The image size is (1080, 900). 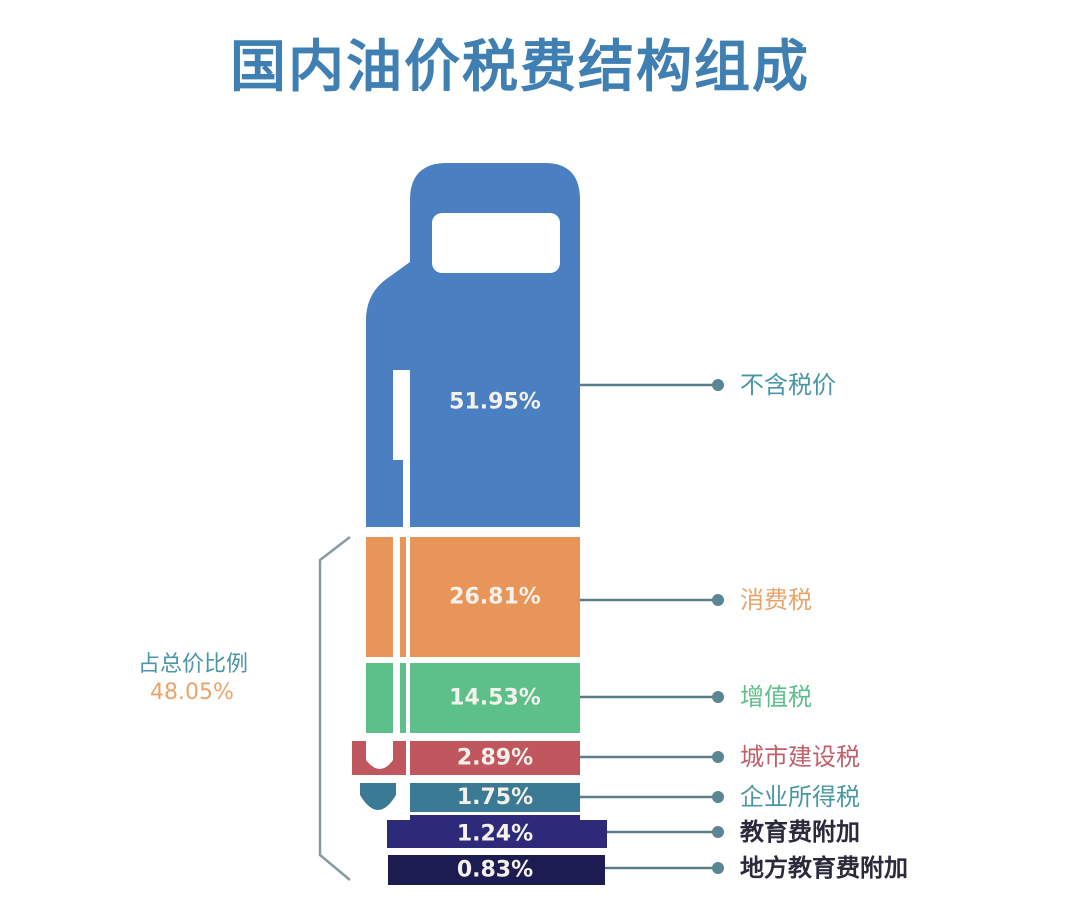 What do you see at coordinates (378, 796) in the screenshot?
I see `hose-nozzle` at bounding box center [378, 796].